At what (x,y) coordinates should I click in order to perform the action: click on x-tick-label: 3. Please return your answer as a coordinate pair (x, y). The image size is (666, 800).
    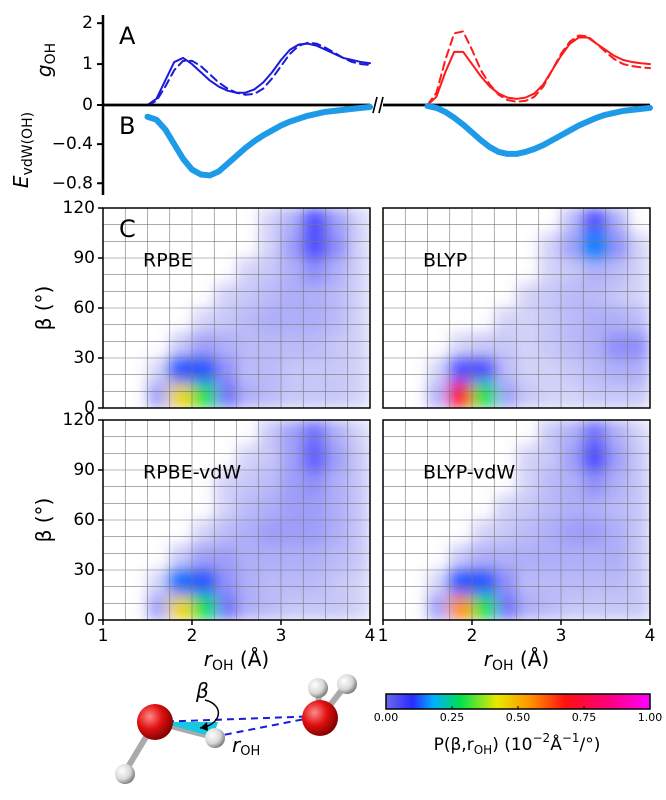
    Looking at the image, I should click on (561, 636).